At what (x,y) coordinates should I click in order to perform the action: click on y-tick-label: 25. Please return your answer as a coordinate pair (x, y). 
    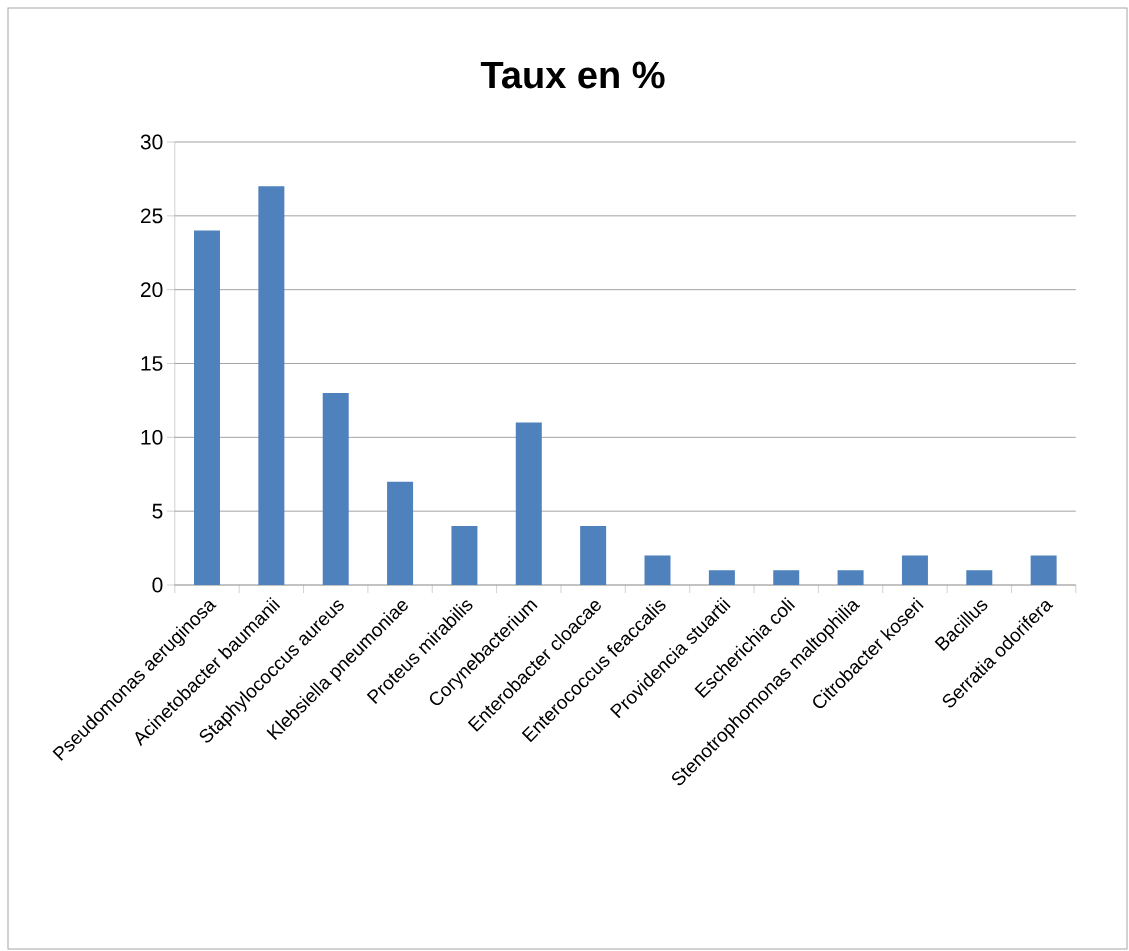
    Looking at the image, I should click on (151, 216).